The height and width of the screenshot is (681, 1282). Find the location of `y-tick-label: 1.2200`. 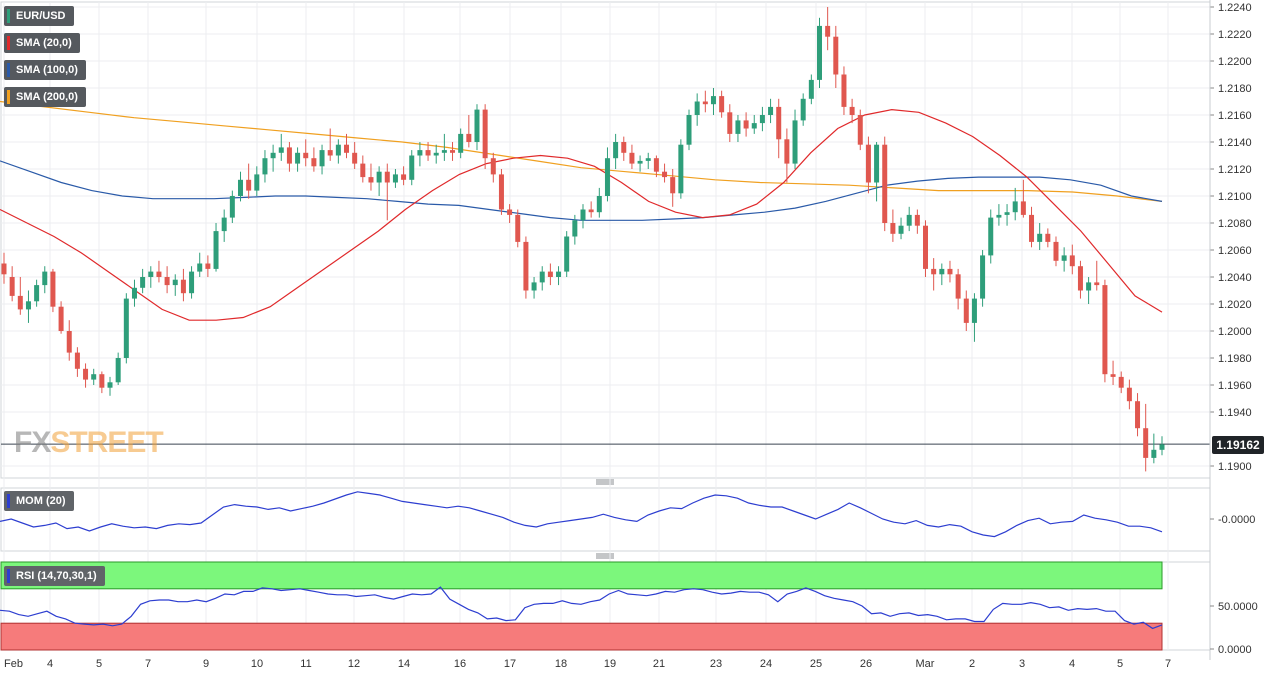

y-tick-label: 1.2200 is located at coordinates (1235, 62).